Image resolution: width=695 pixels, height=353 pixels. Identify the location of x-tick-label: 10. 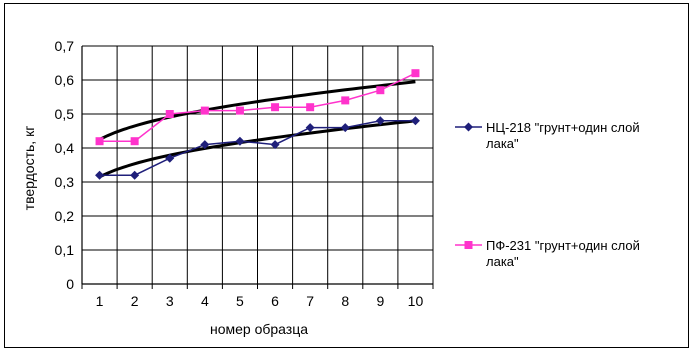
(416, 301).